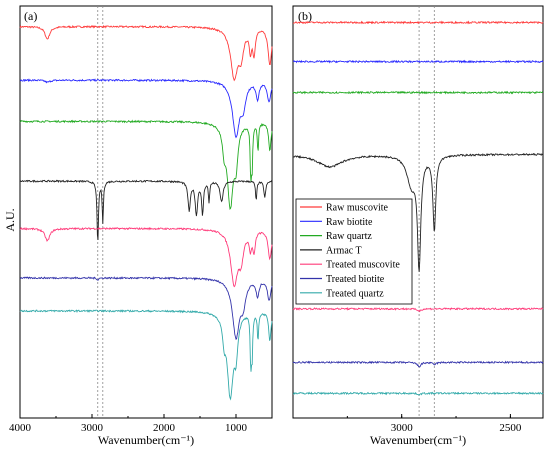  What do you see at coordinates (164, 428) in the screenshot?
I see `x-tick-label: 2000` at bounding box center [164, 428].